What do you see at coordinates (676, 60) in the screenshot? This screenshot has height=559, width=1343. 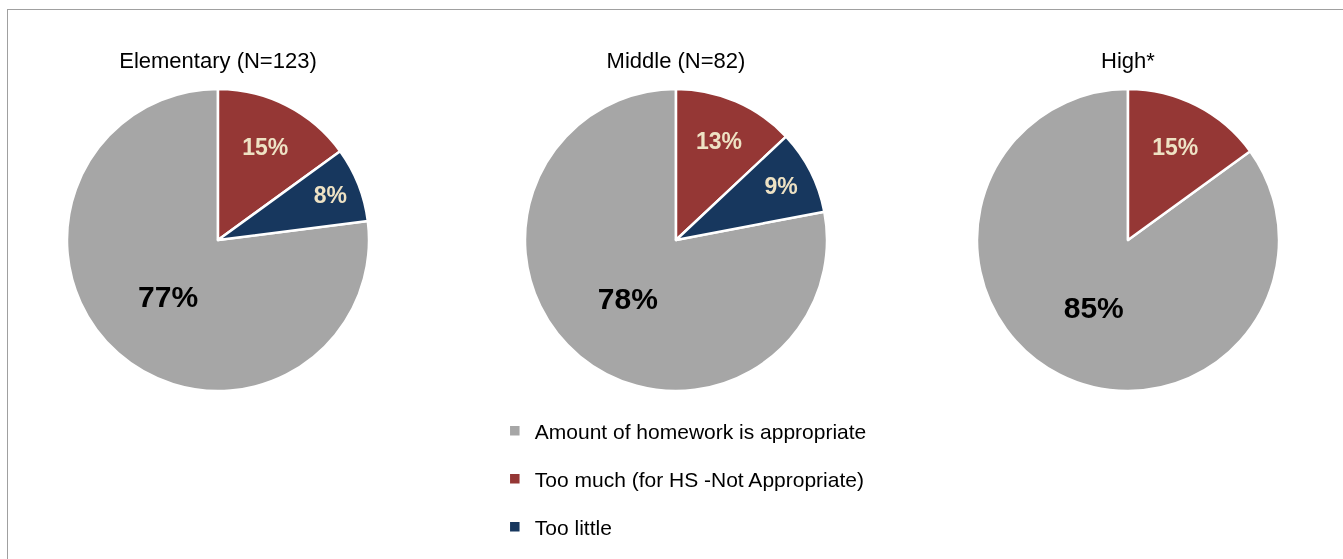 I see `chart-title: Middle (N=82)` at bounding box center [676, 60].